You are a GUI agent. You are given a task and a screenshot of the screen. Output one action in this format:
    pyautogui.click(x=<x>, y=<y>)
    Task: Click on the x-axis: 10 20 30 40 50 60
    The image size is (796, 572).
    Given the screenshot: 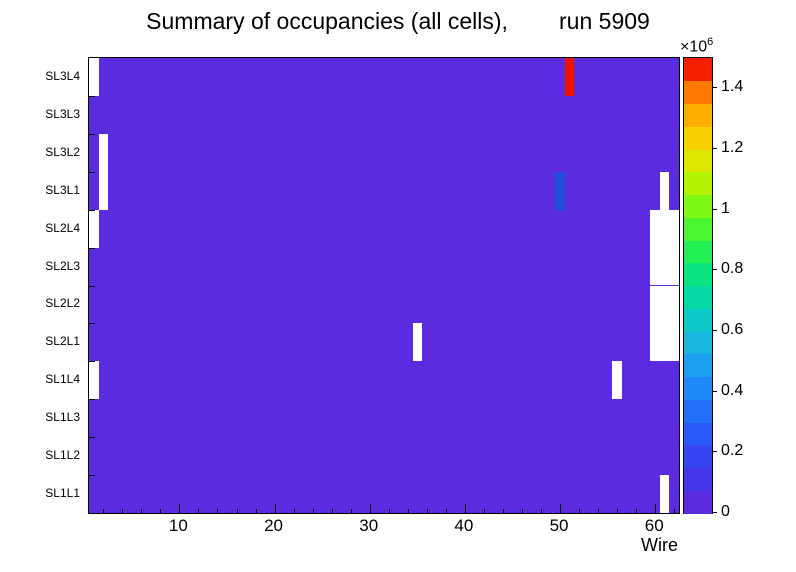 What is the action you would take?
    pyautogui.click(x=383, y=527)
    